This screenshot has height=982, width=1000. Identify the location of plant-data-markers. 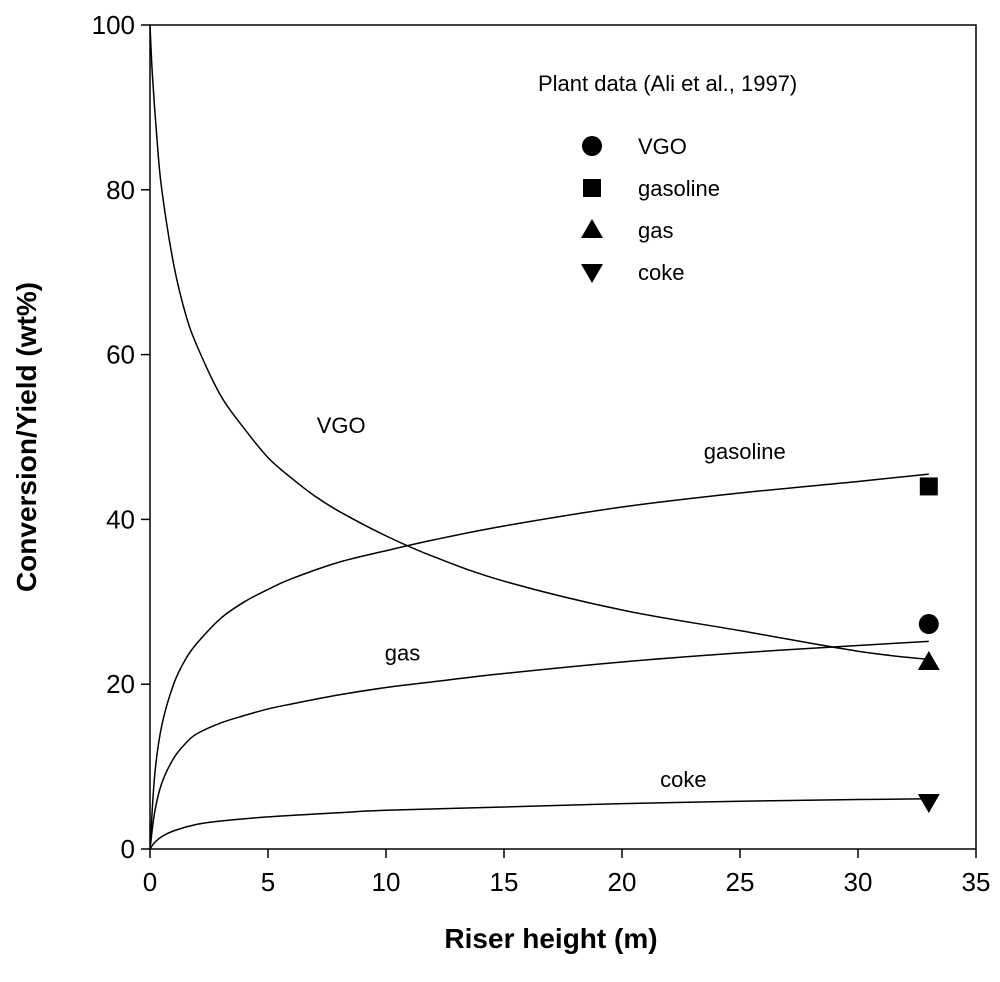
(929, 645).